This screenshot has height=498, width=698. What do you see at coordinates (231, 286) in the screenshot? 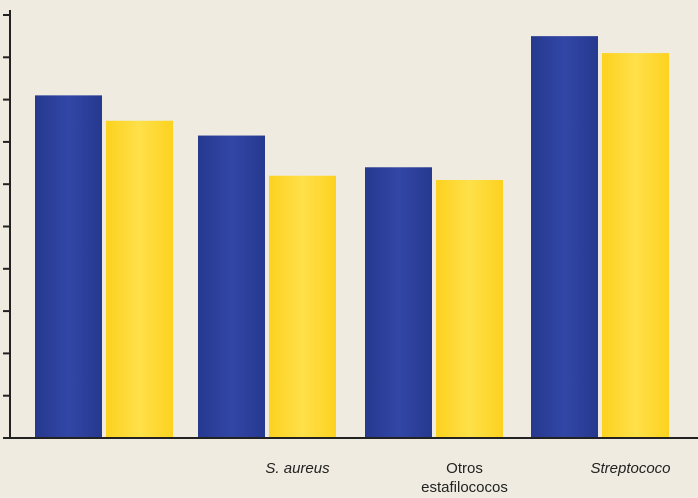
I see `bar-series1-cat2` at bounding box center [231, 286].